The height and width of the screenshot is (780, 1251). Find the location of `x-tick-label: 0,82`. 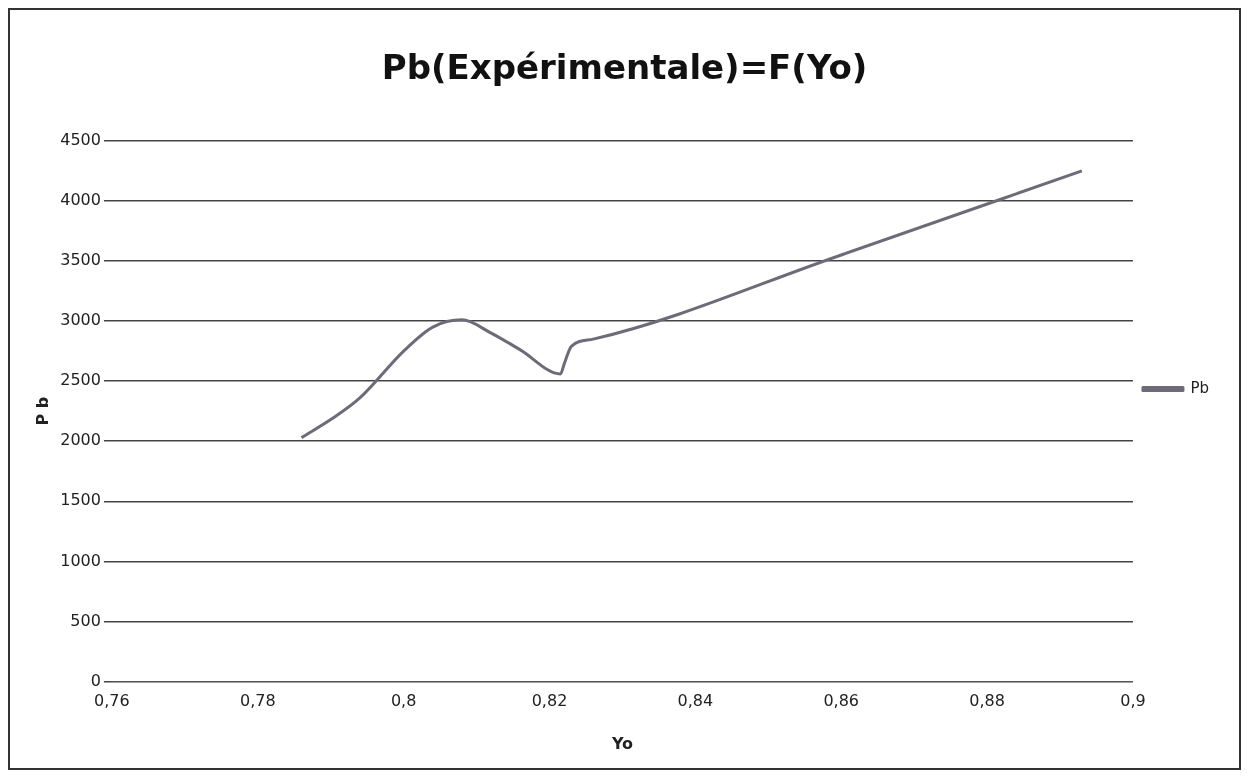

x-tick-label: 0,82 is located at coordinates (549, 701).